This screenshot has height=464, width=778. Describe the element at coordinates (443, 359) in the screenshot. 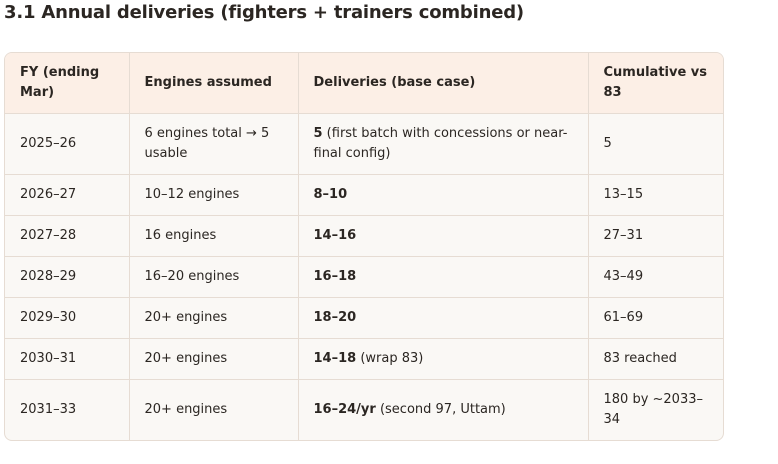

I see `table-cell: 14–18 (wrap 83)` at that location.